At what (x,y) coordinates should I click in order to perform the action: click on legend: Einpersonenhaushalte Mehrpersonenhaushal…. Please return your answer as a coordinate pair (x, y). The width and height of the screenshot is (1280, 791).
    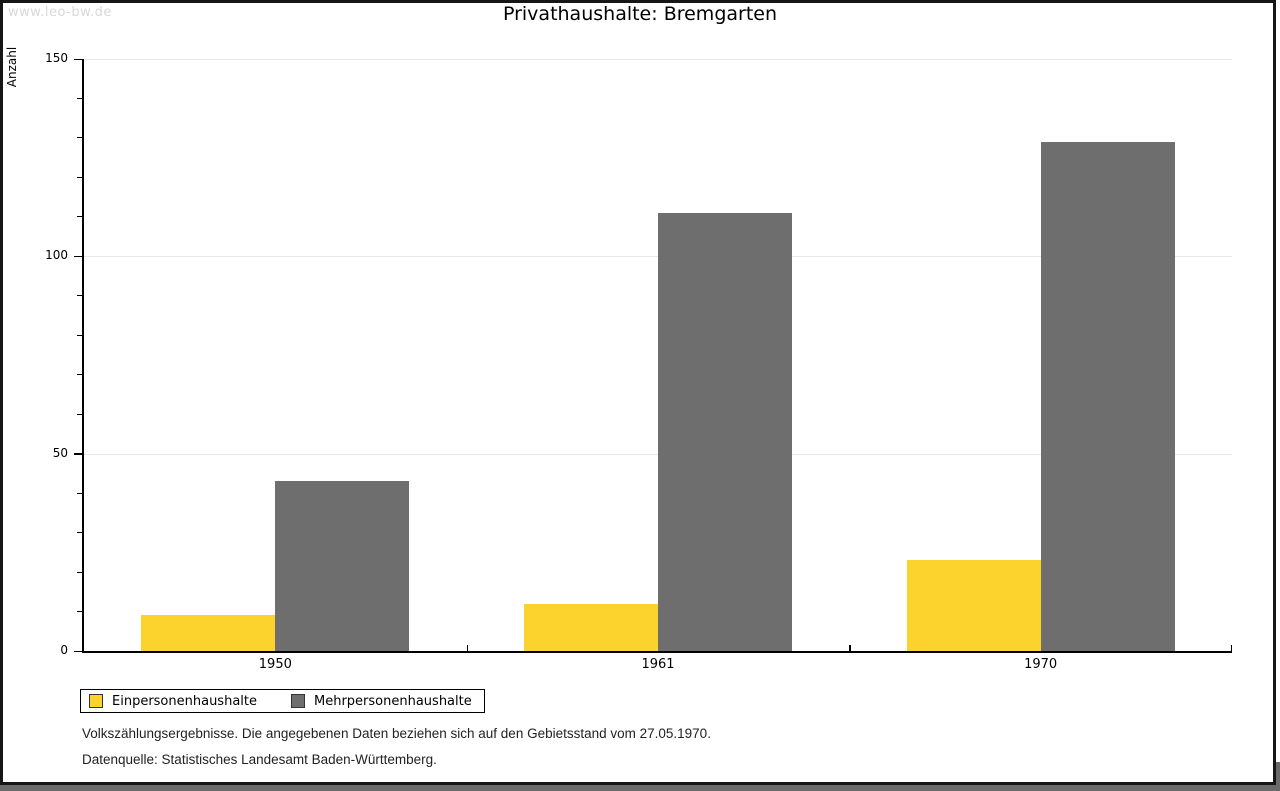
    Looking at the image, I should click on (282, 701).